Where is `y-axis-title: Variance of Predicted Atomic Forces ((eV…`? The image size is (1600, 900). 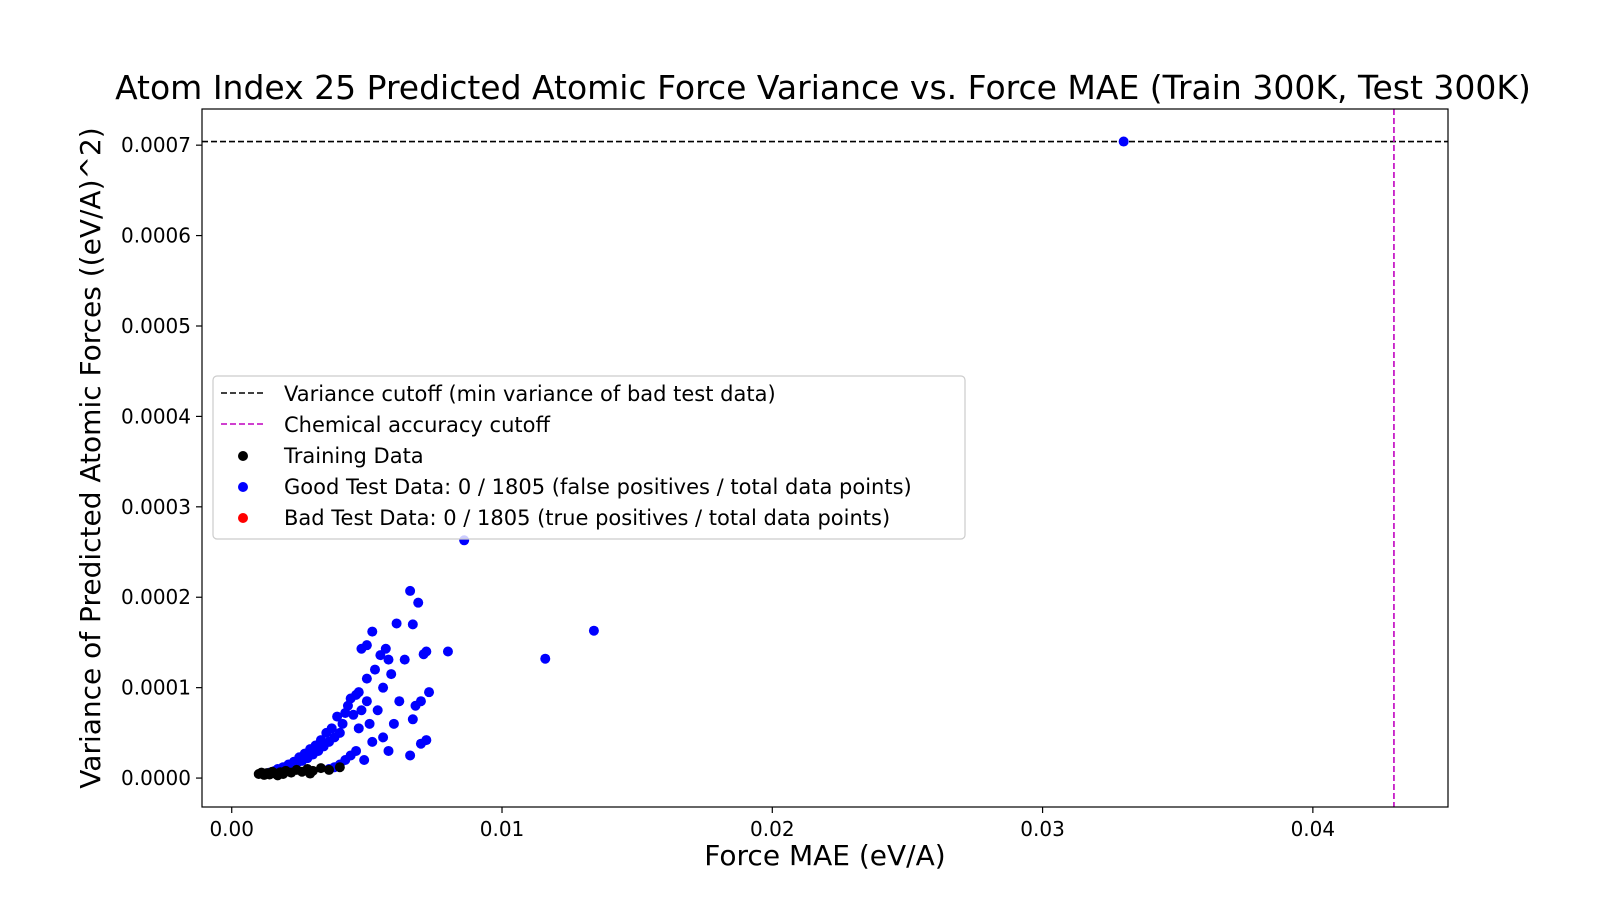
y-axis-title: Variance of Predicted Atomic Forces ((eV… is located at coordinates (90, 457).